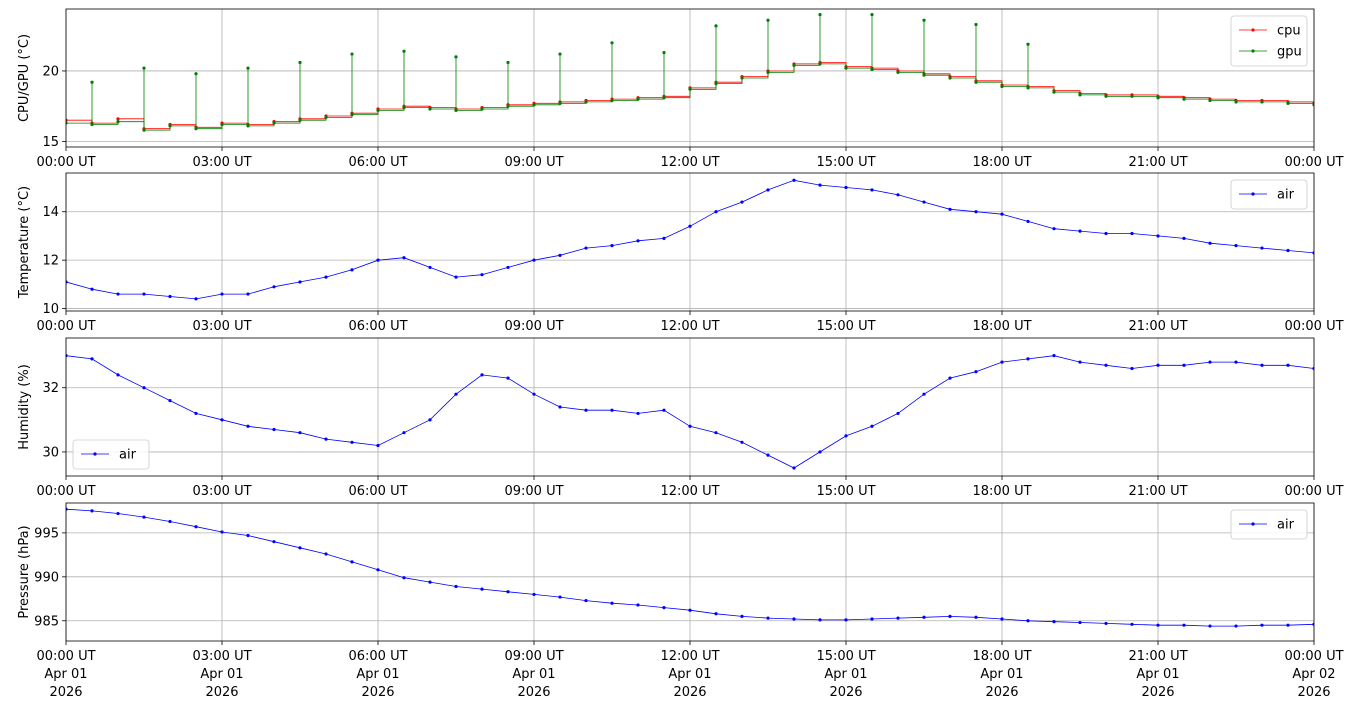 The image size is (1354, 707). What do you see at coordinates (1313, 674) in the screenshot?
I see `x-tick-date-label: Apr 02` at bounding box center [1313, 674].